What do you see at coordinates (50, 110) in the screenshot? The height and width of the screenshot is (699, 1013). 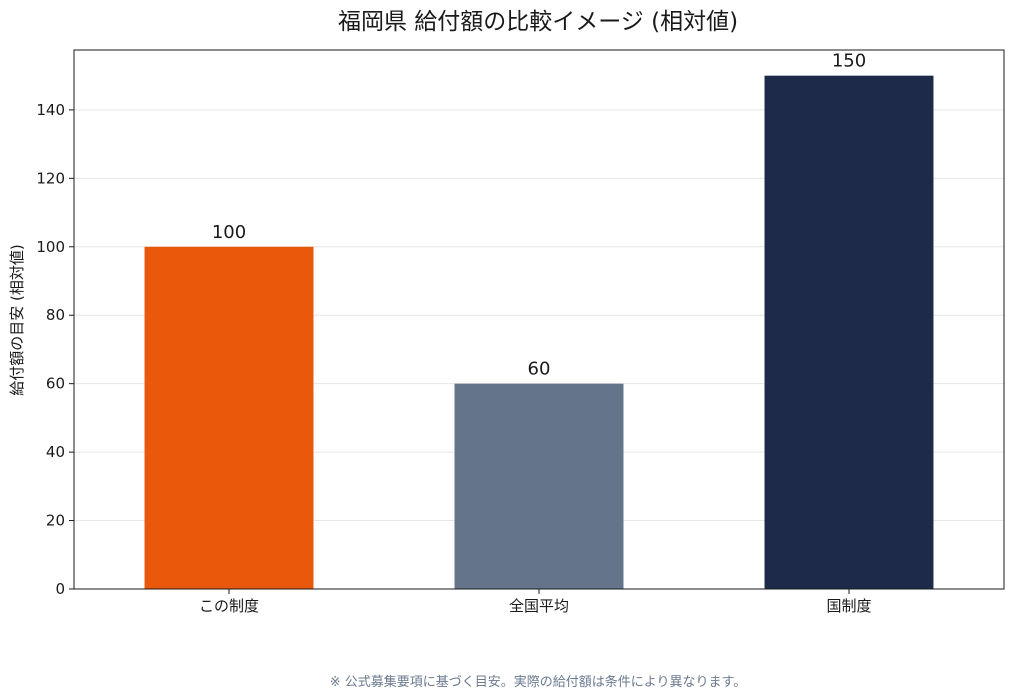 I see `y-tick-label: 140` at bounding box center [50, 110].